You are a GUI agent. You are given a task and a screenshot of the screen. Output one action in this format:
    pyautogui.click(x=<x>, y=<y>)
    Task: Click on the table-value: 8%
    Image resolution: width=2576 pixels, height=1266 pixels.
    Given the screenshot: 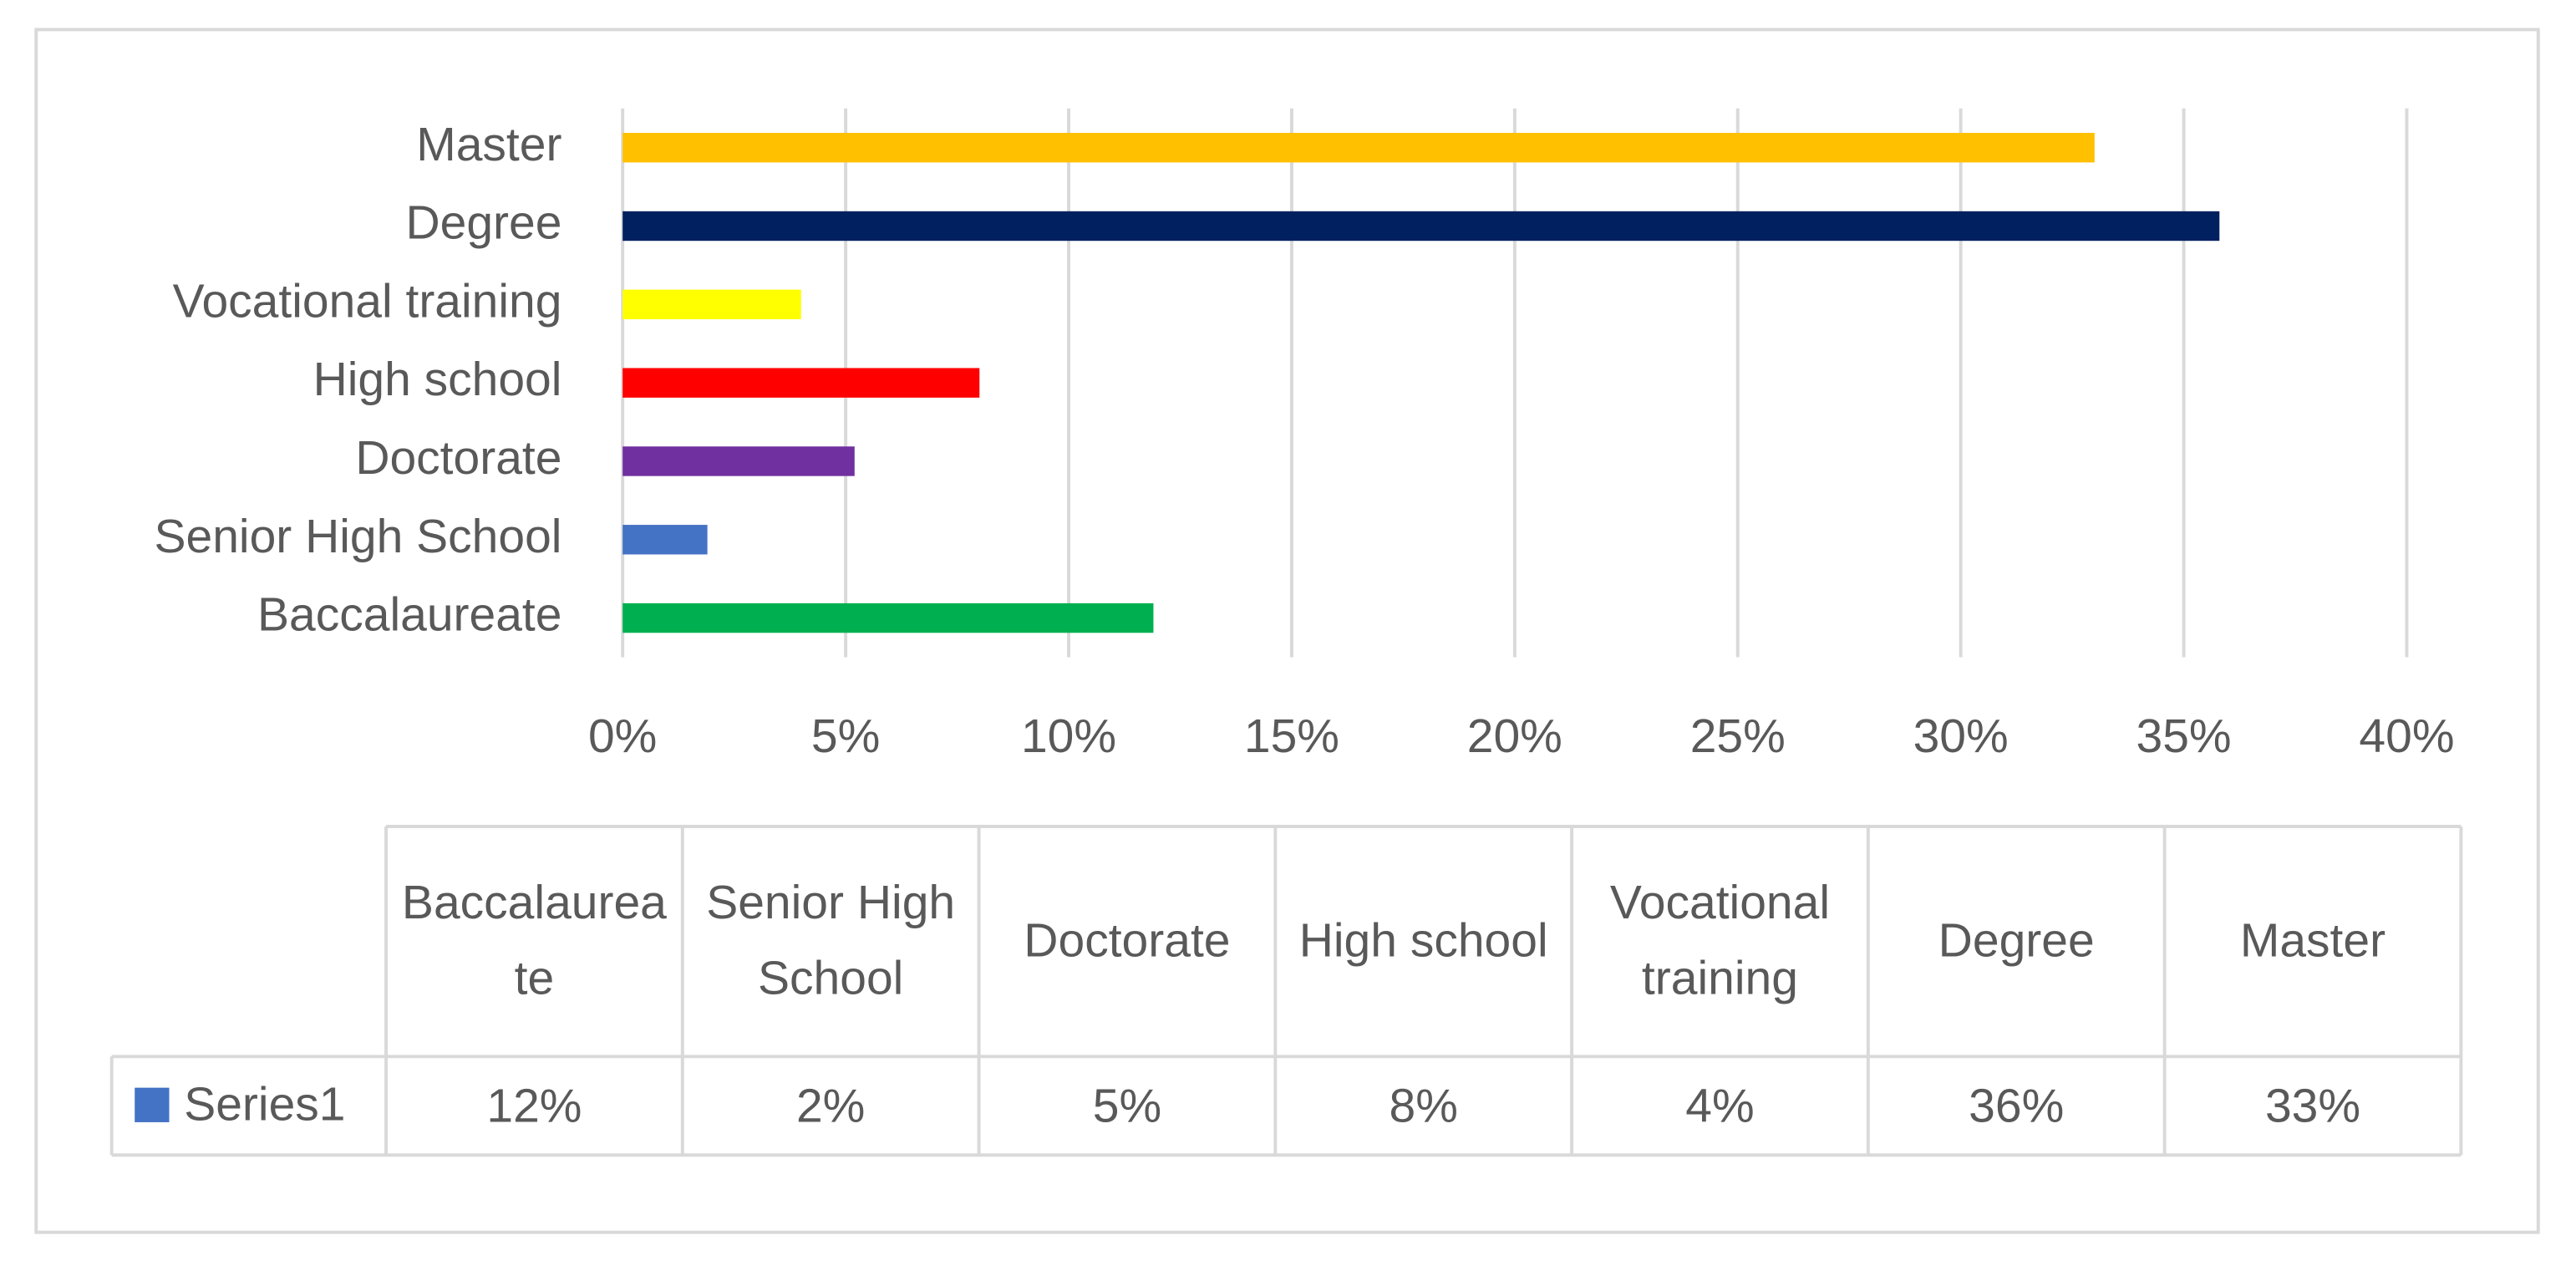 What is the action you would take?
    pyautogui.click(x=1424, y=1105)
    